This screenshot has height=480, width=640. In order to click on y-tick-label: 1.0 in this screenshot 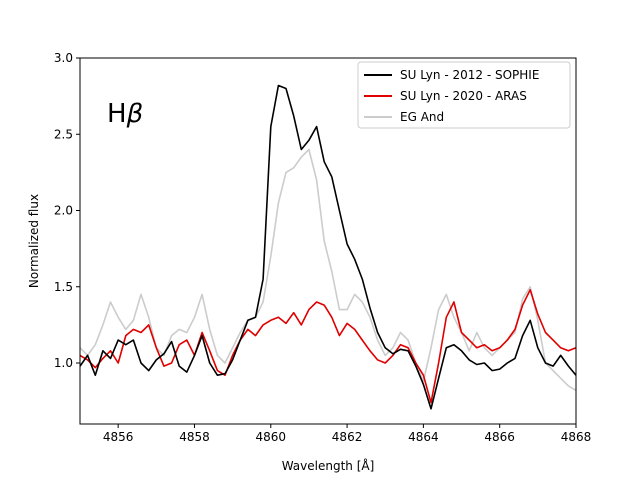, I will do `click(63, 363)`.